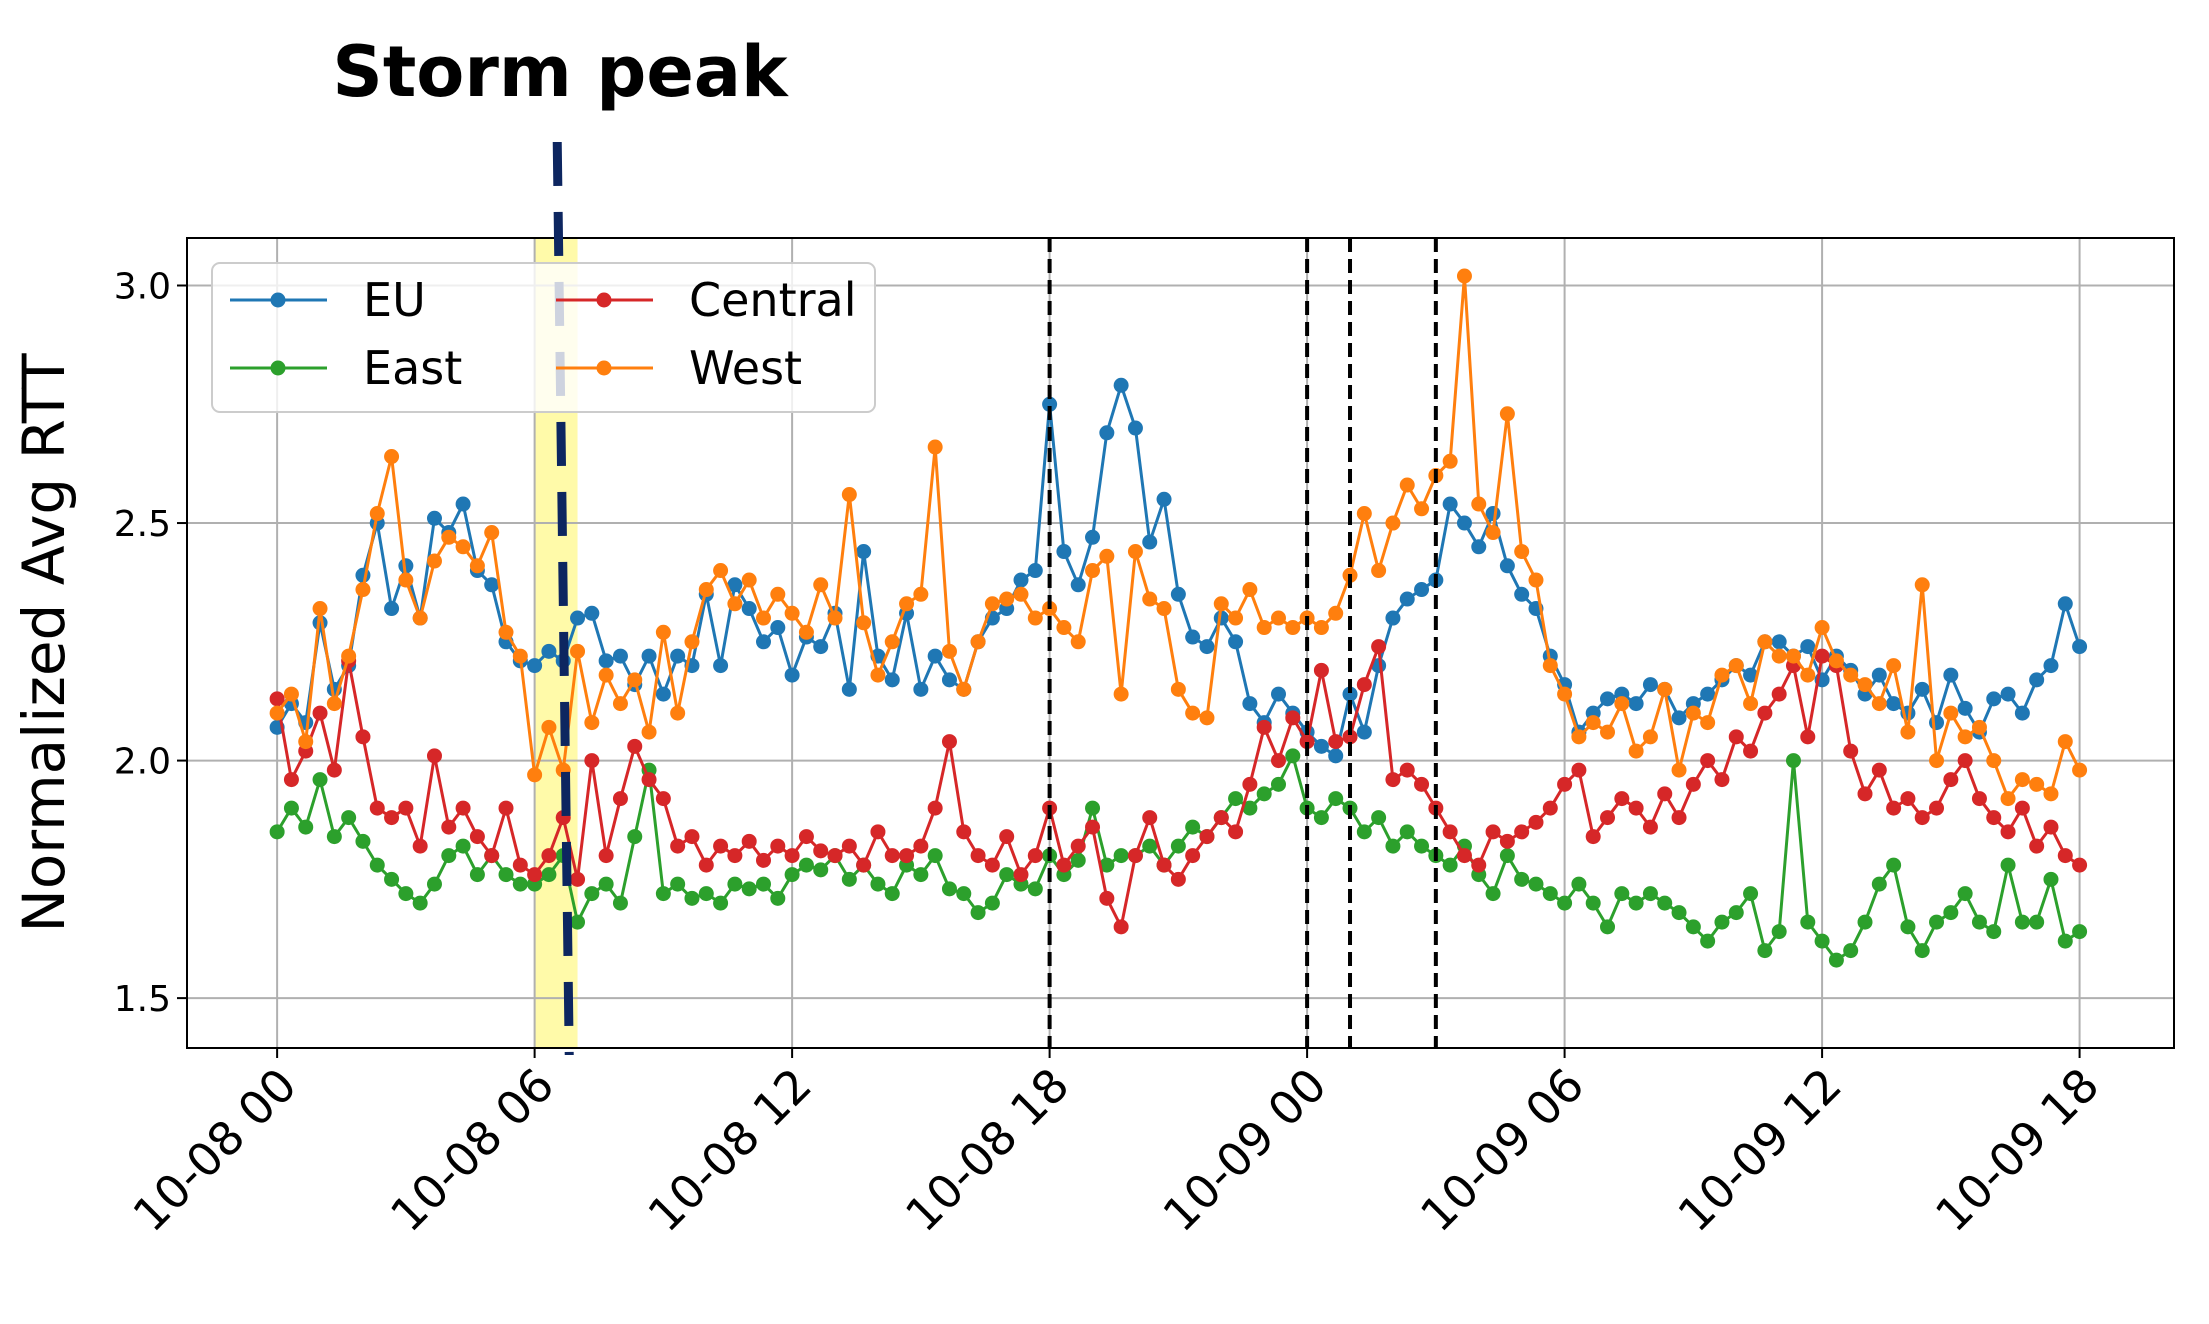  Describe the element at coordinates (679, 368) in the screenshot. I see `legend-item-west: West` at that location.